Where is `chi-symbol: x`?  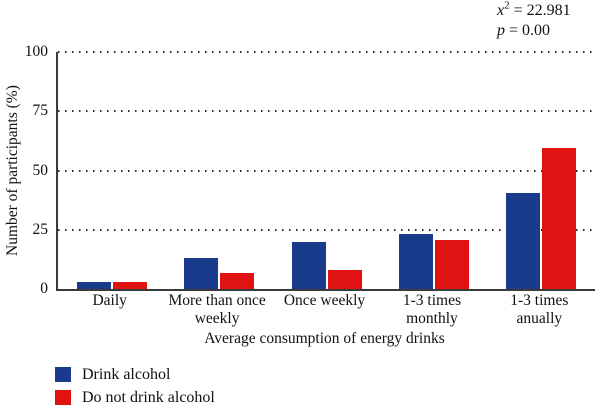 chi-symbol: x is located at coordinates (501, 10).